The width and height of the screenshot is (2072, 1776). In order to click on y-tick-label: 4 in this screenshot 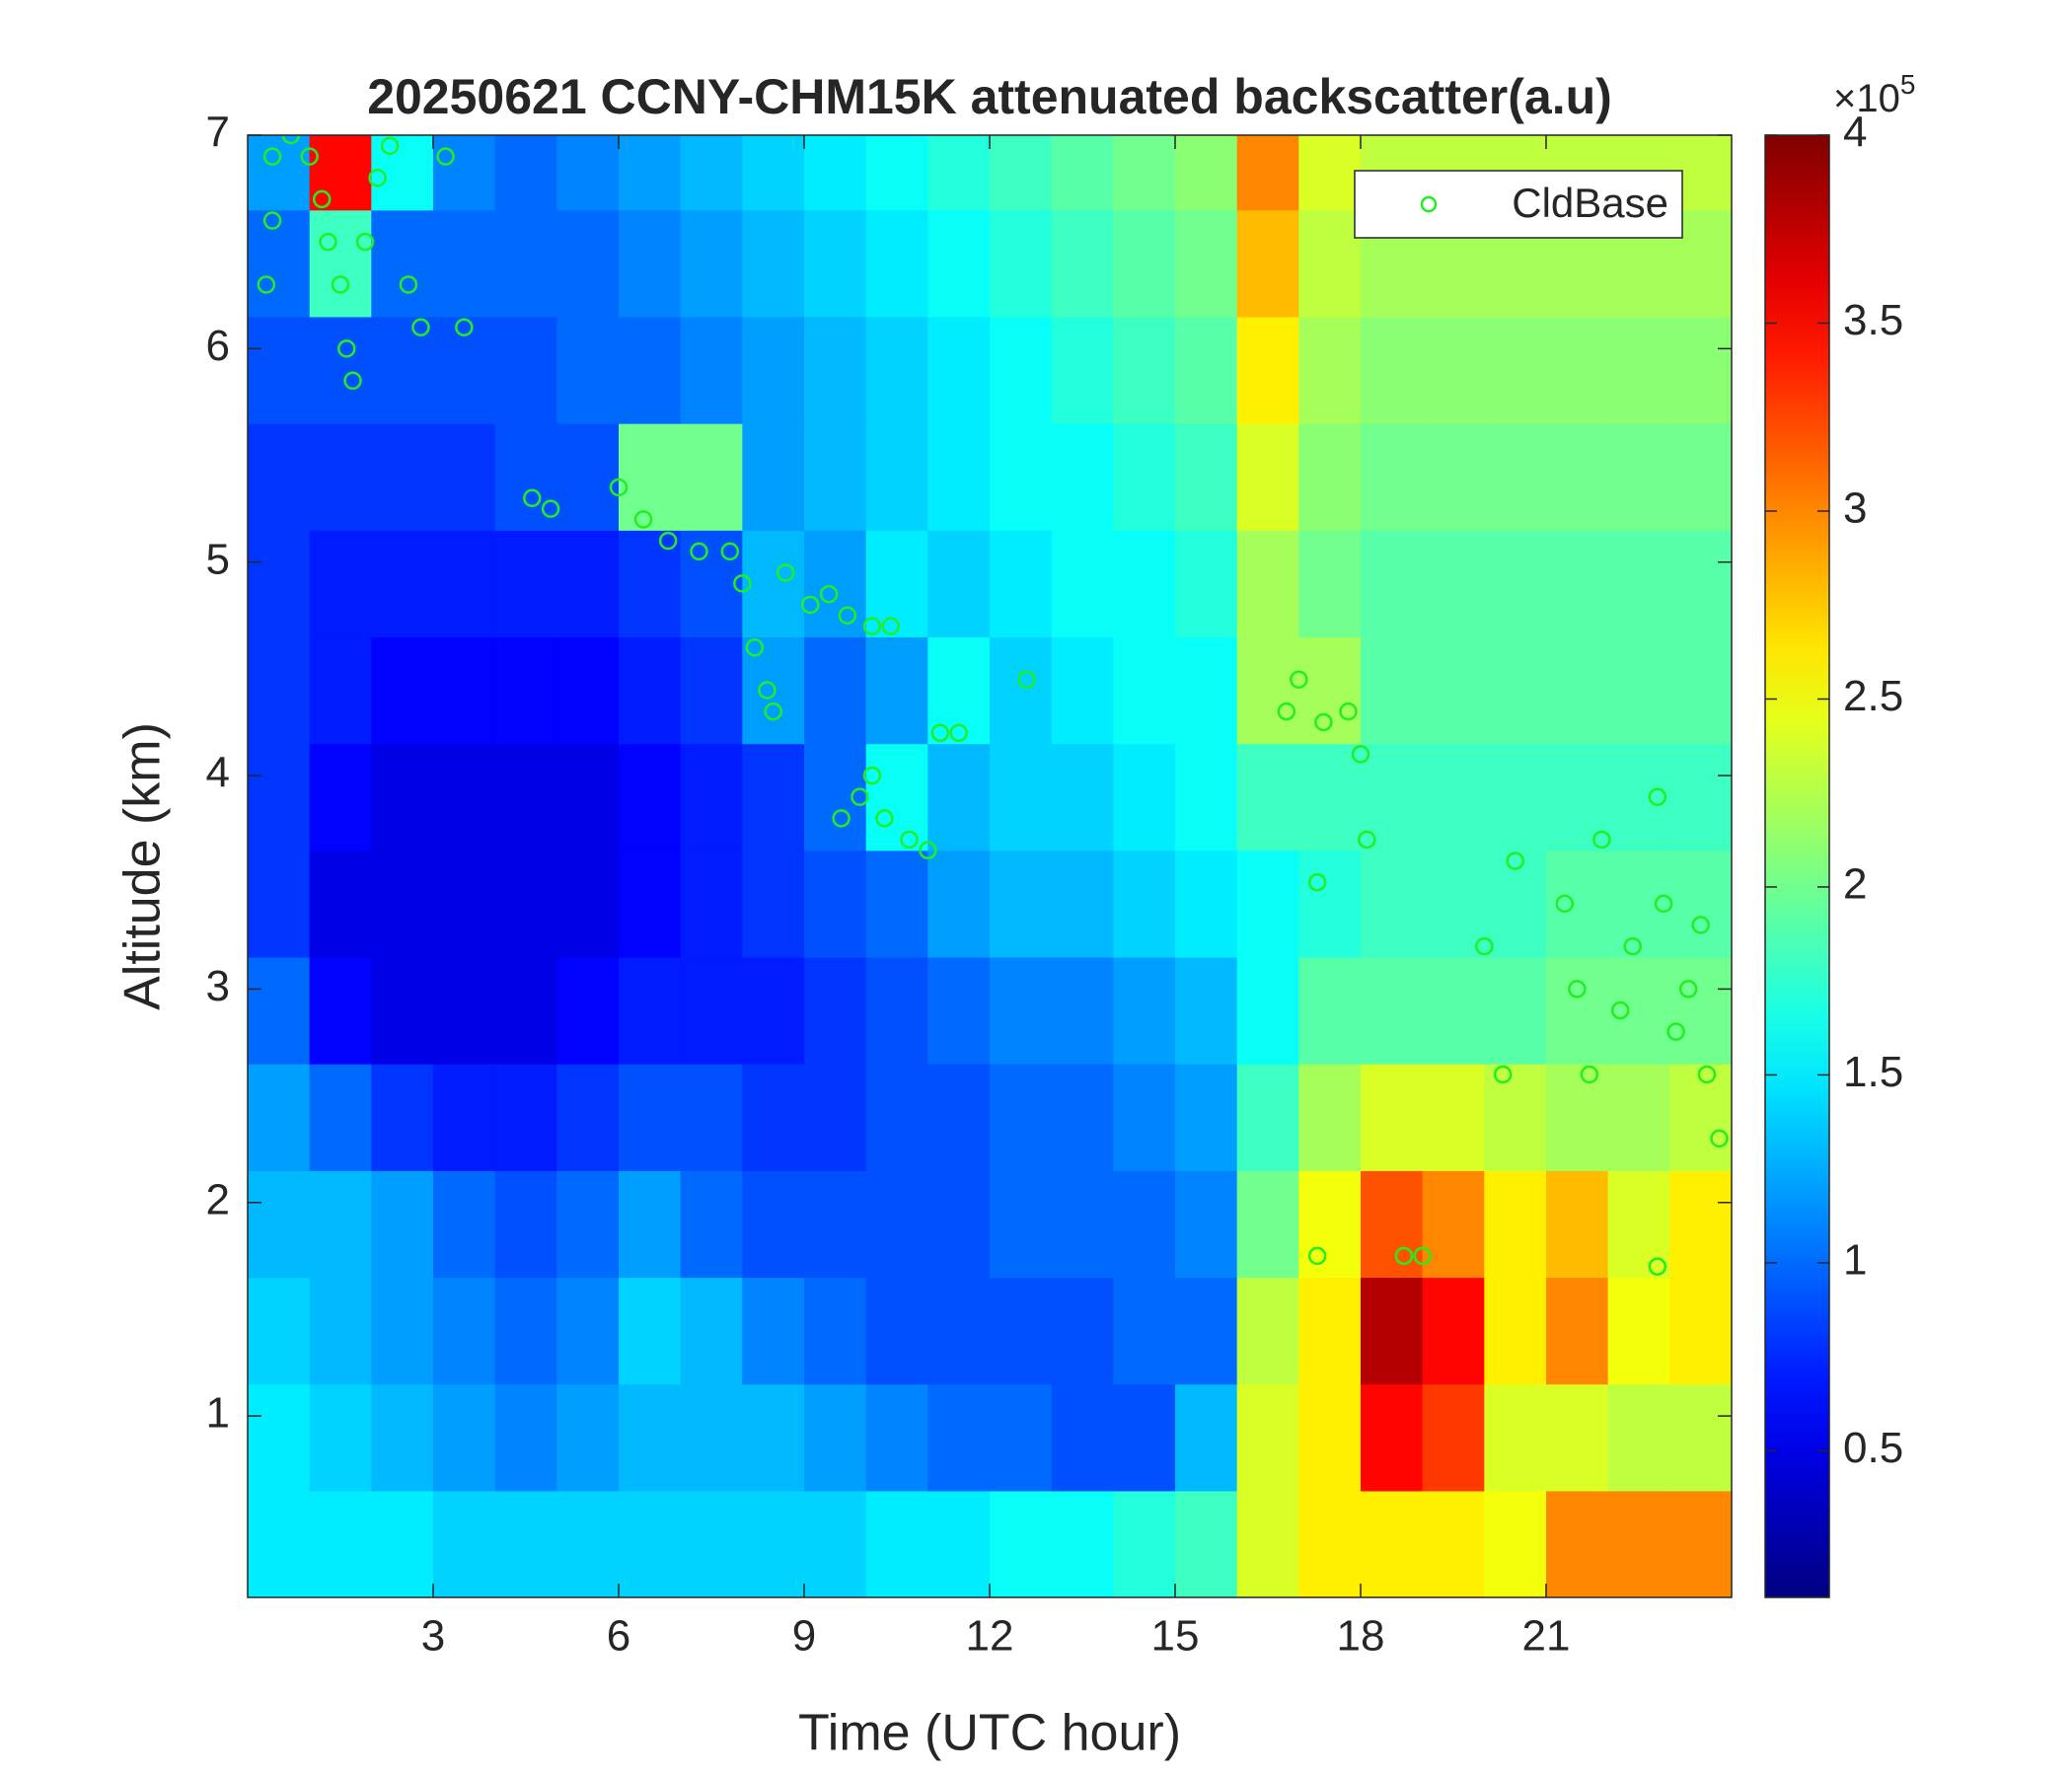, I will do `click(218, 773)`.